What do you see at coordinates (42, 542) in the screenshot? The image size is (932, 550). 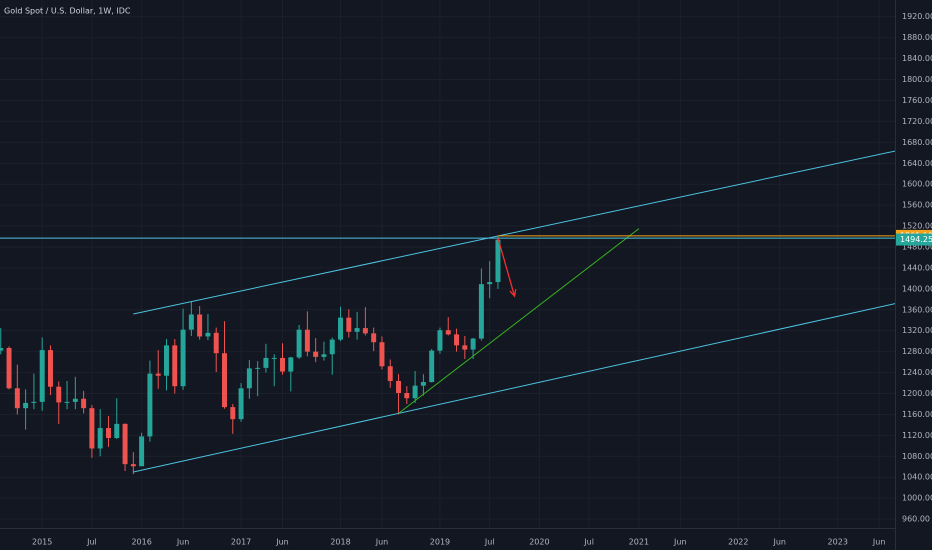 I see `x-tick-label: 2015` at bounding box center [42, 542].